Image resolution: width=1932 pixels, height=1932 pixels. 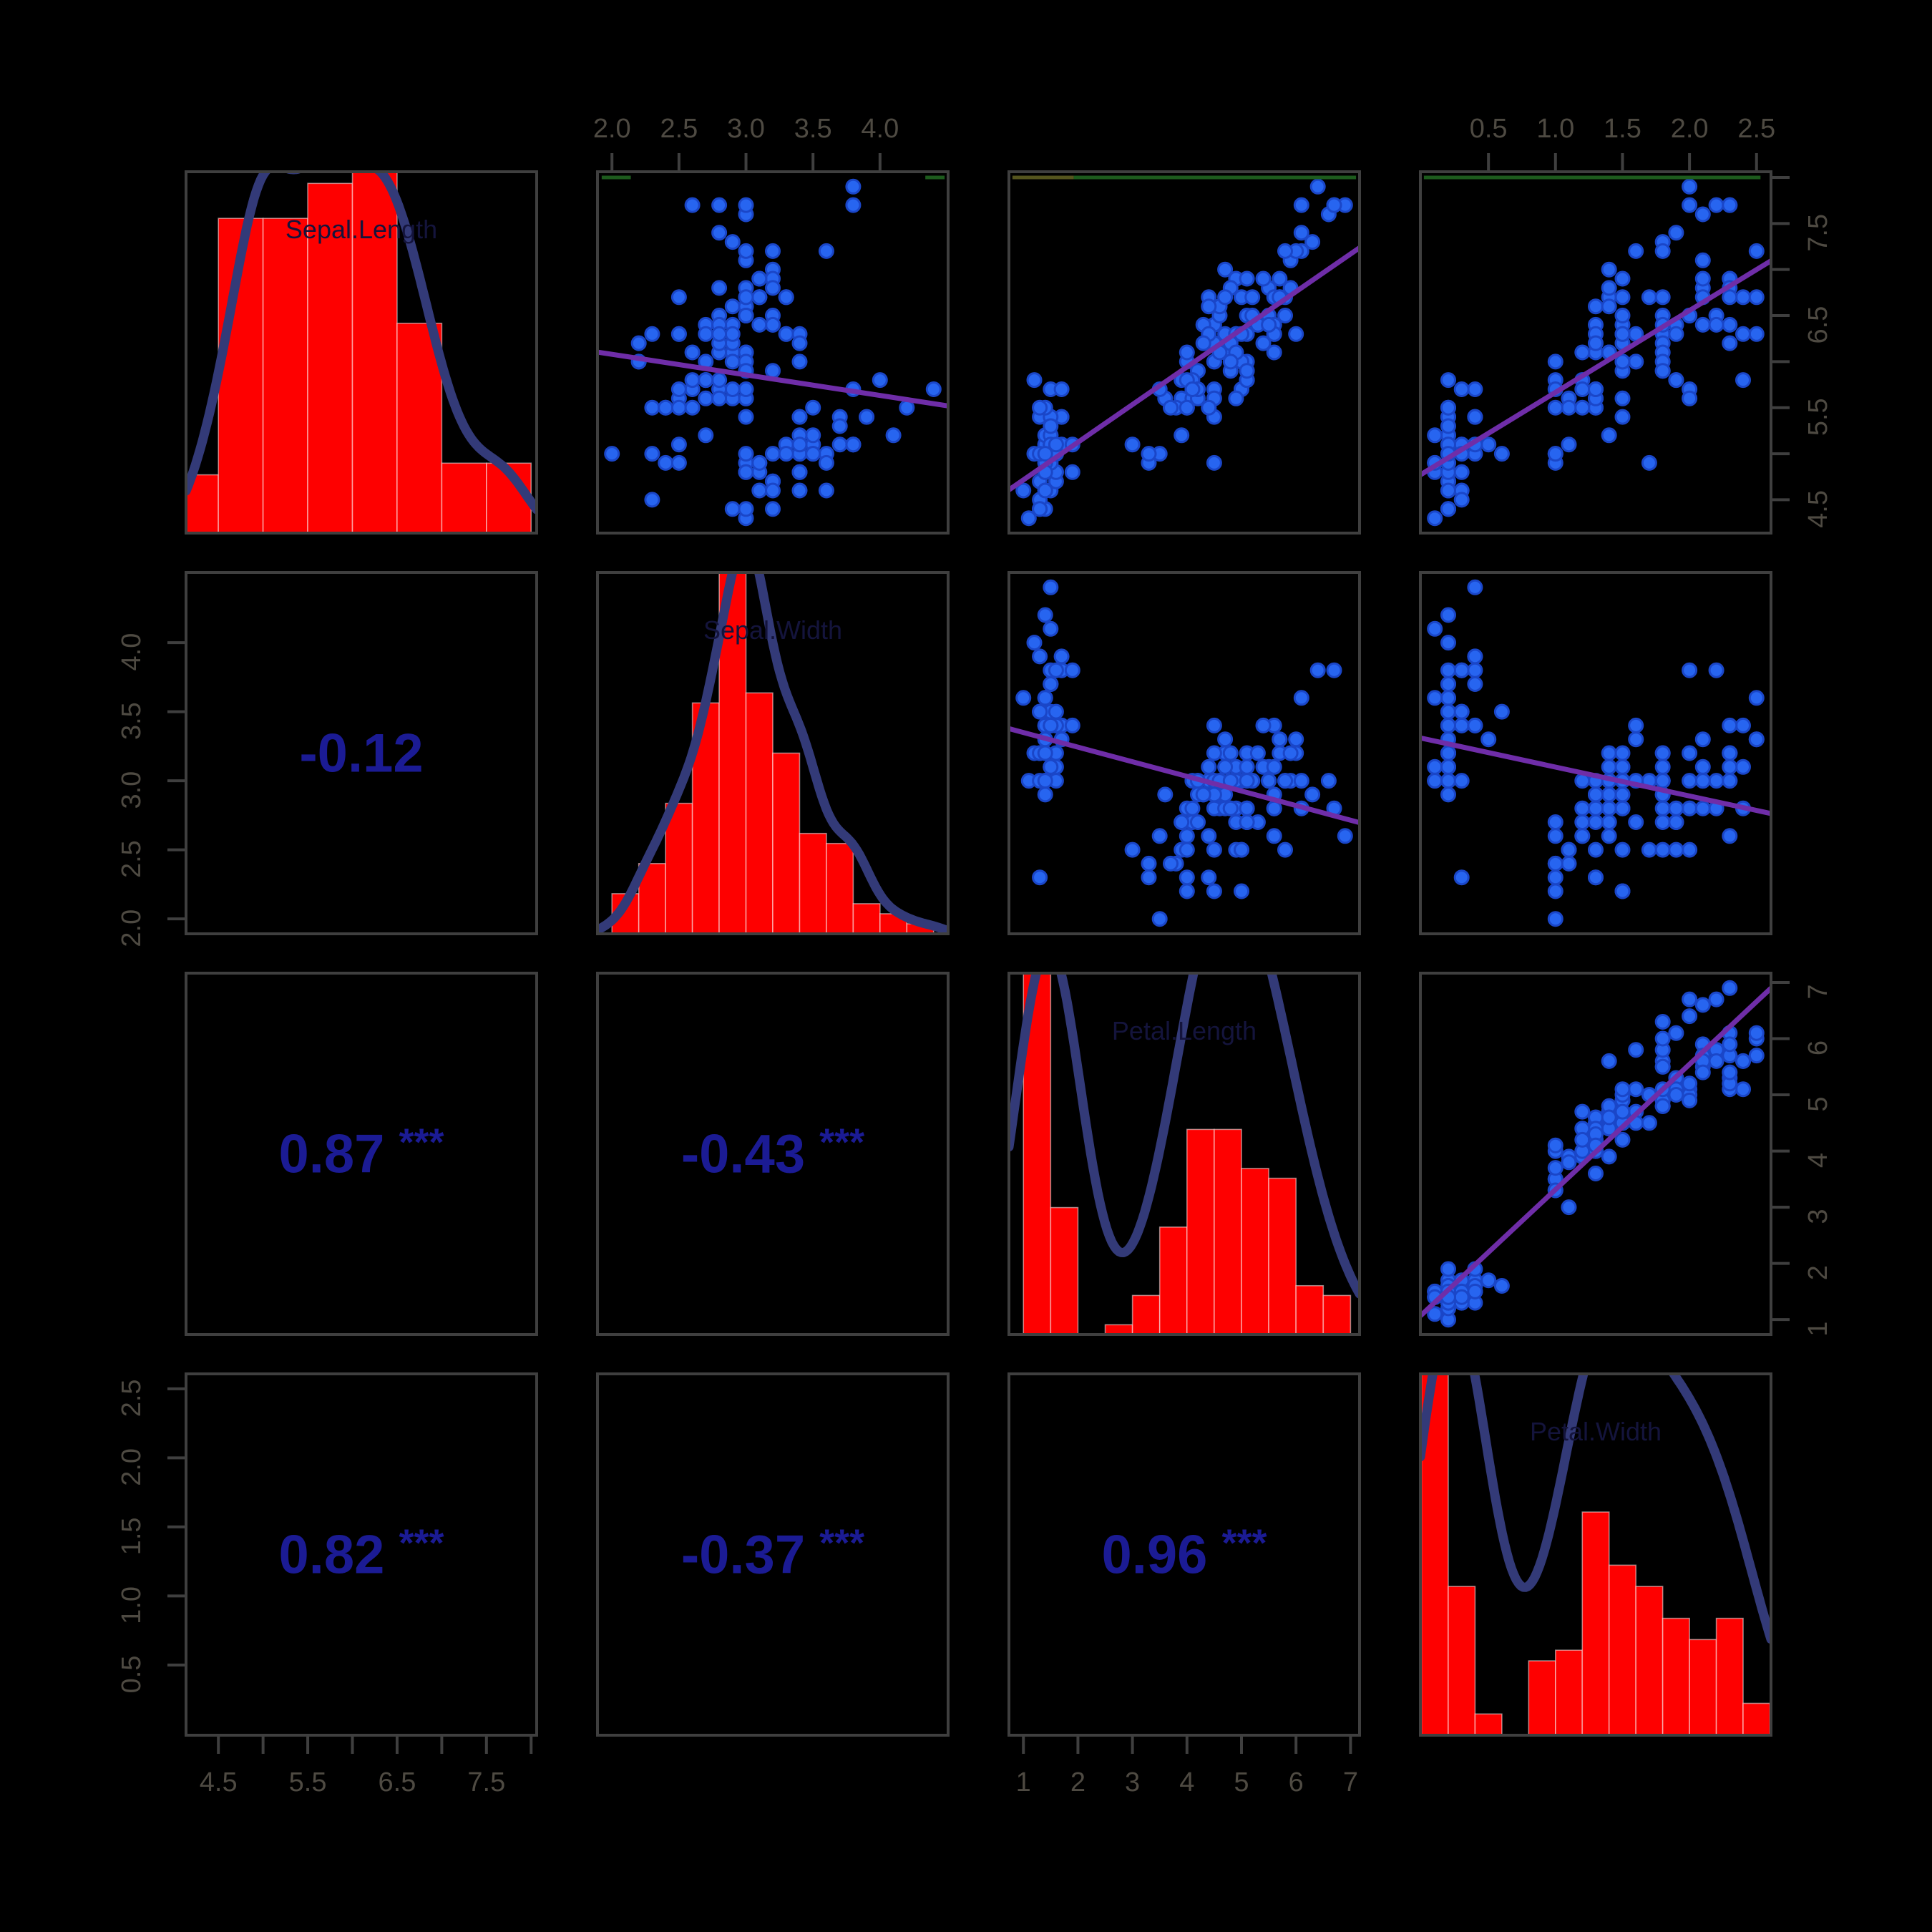 I want to click on panel-box-r1c3, so click(x=1595, y=753).